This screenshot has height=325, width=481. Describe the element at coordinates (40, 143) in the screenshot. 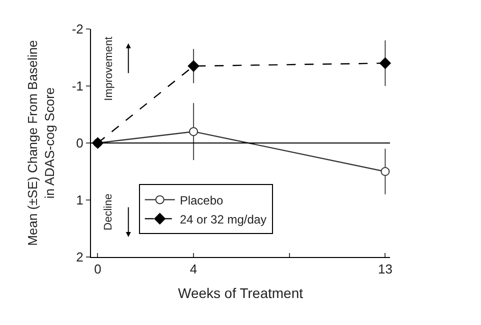

I see `y-axis-title: Mean (±SE) Change From Baseline in ADAS-cog Score` at that location.